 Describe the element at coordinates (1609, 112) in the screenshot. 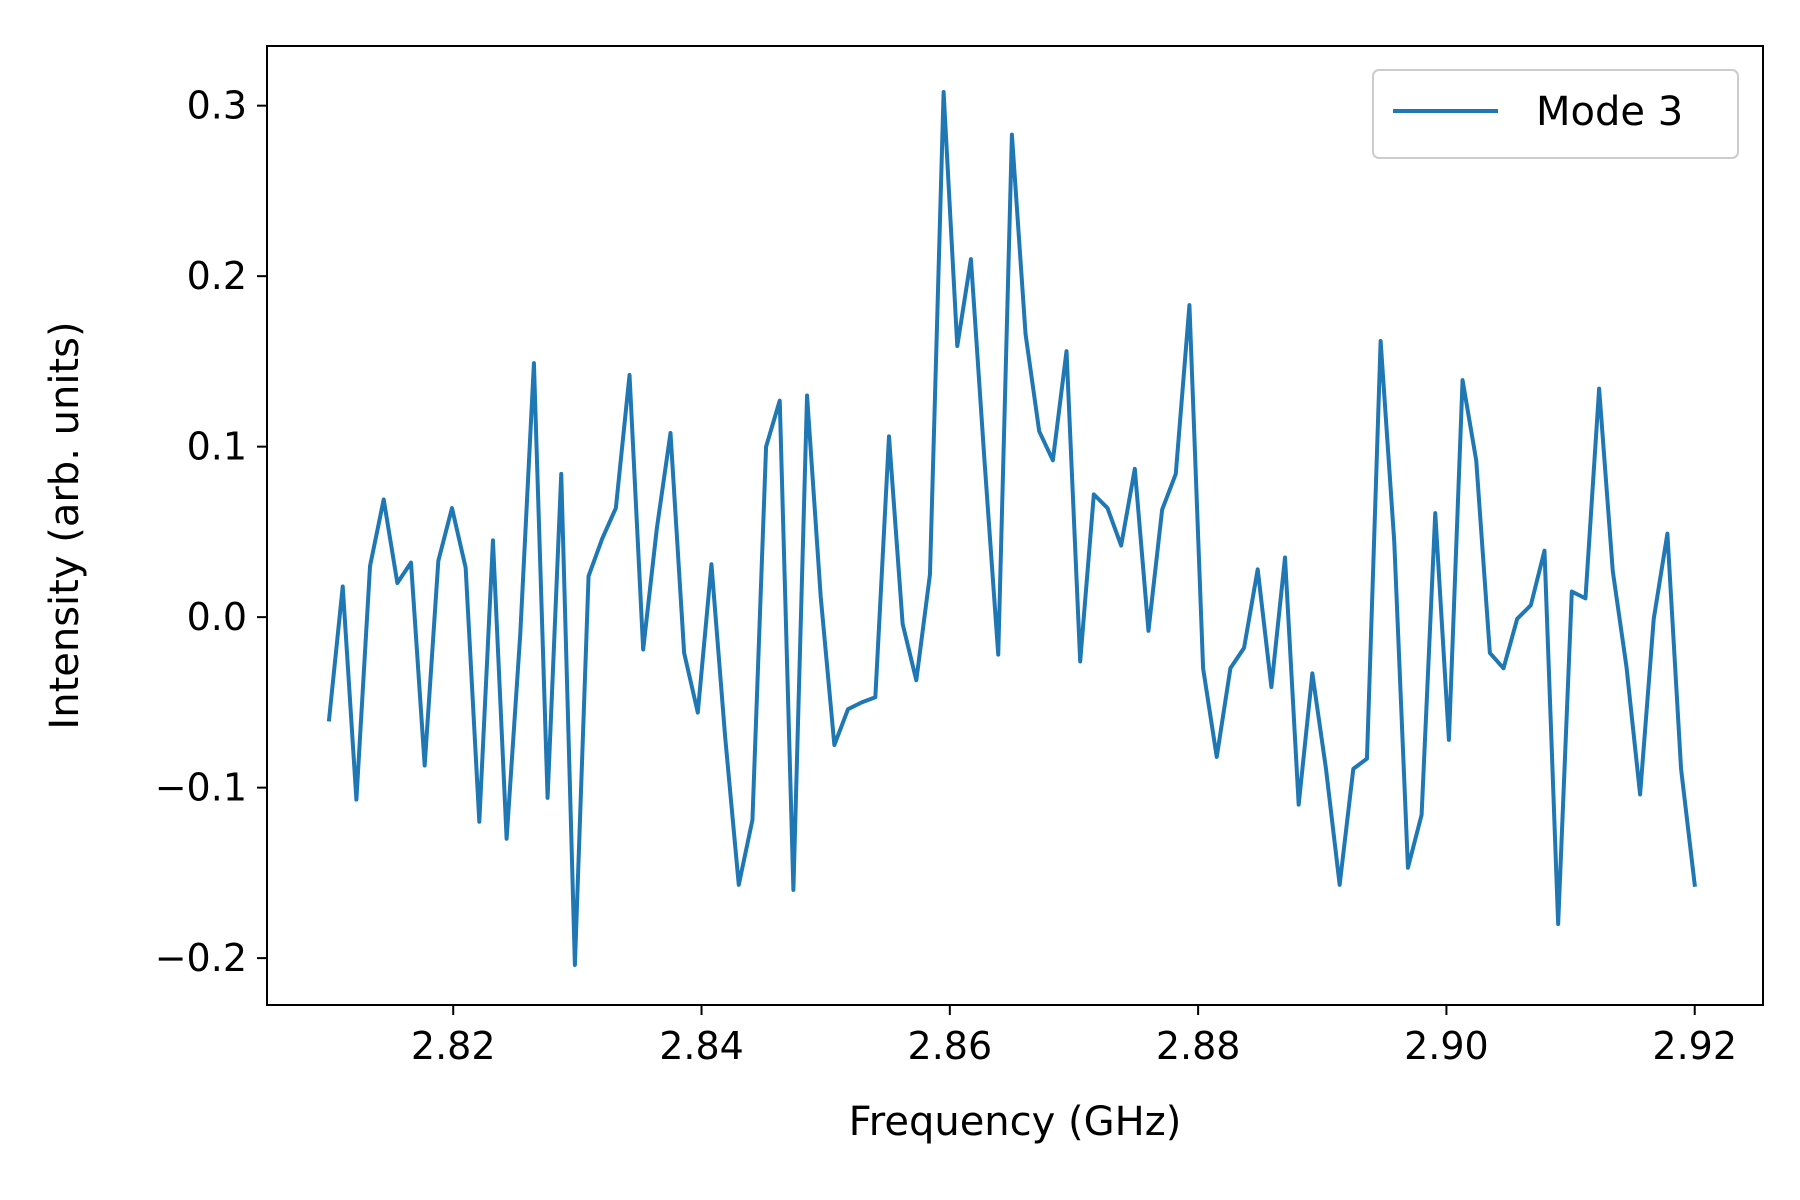

I see `legend-label-mode-3: Mode 3` at that location.